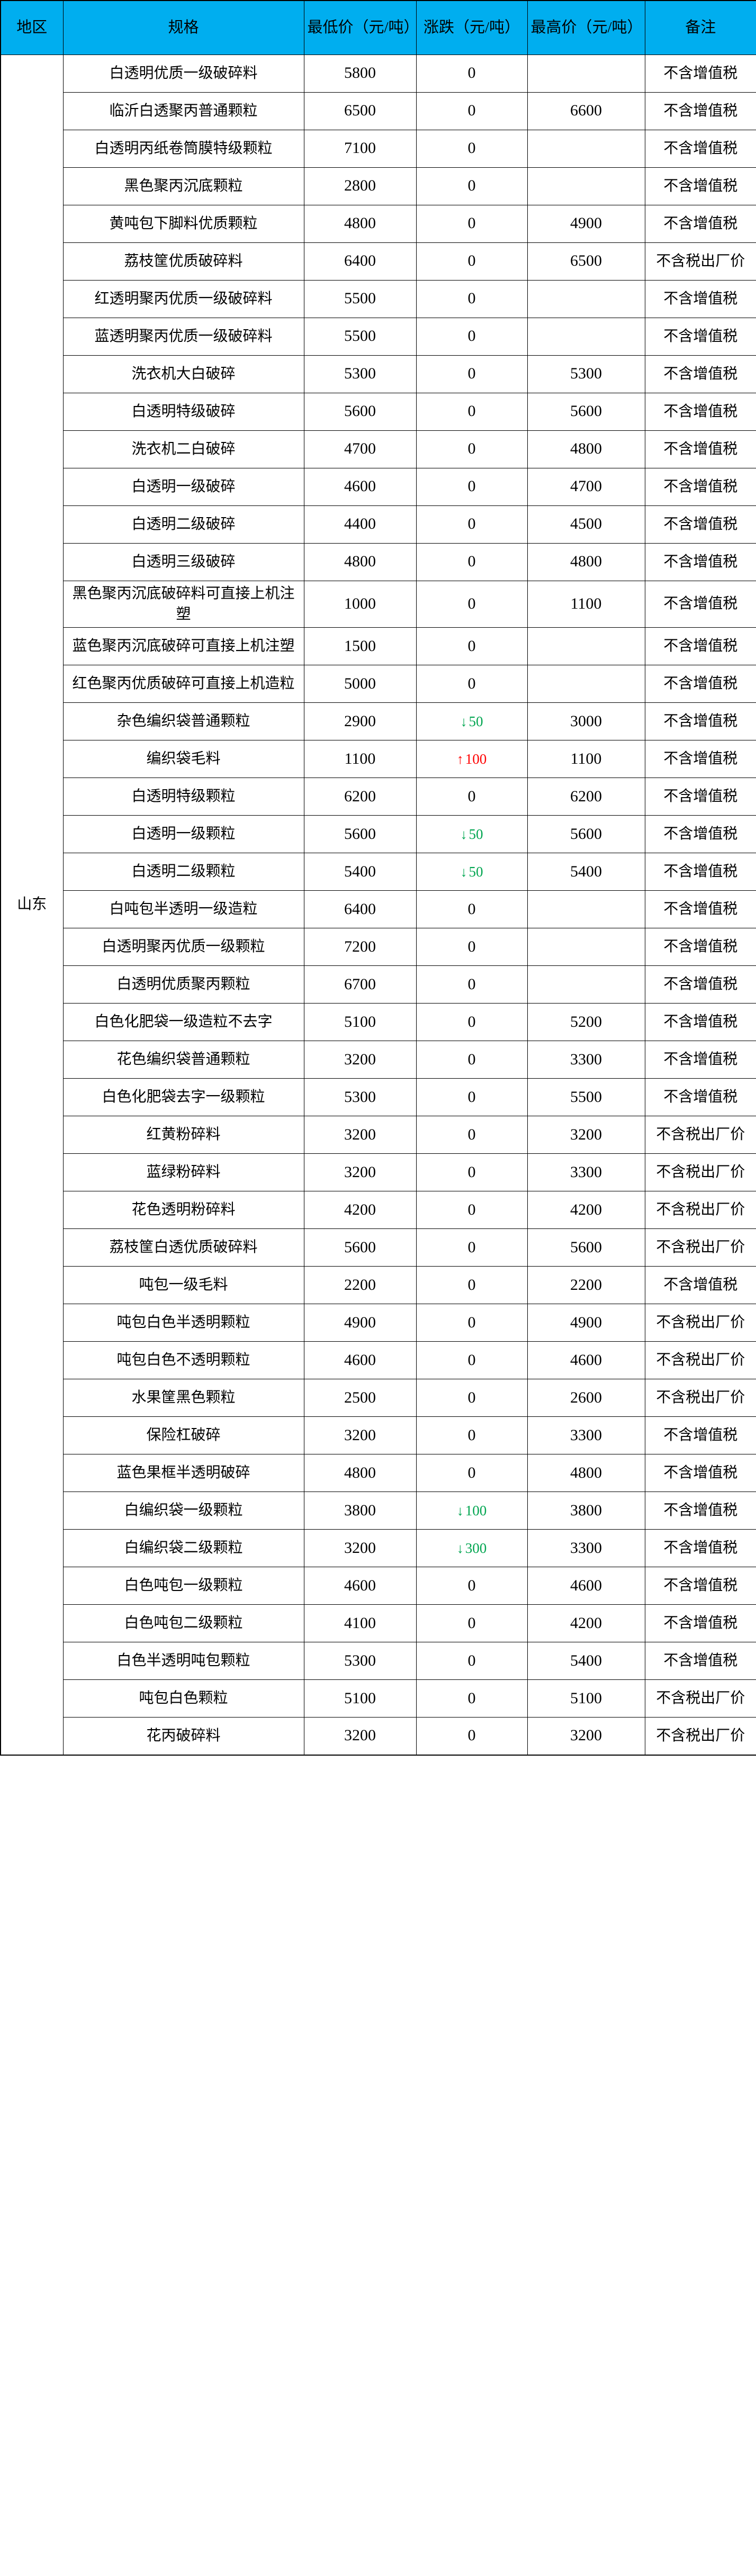 This screenshot has width=756, height=2576. Describe the element at coordinates (586, 909) in the screenshot. I see `high-price-cell` at that location.